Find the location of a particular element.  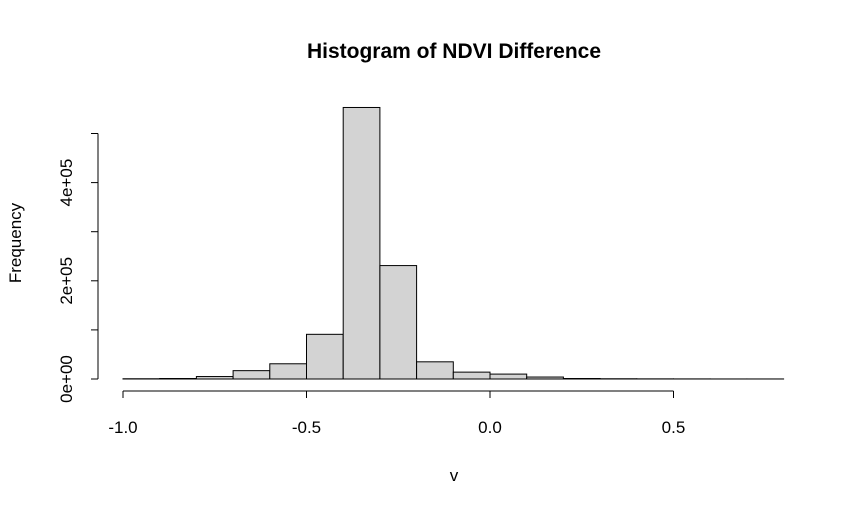

y-tick-label: 0e+00 is located at coordinates (66, 379).